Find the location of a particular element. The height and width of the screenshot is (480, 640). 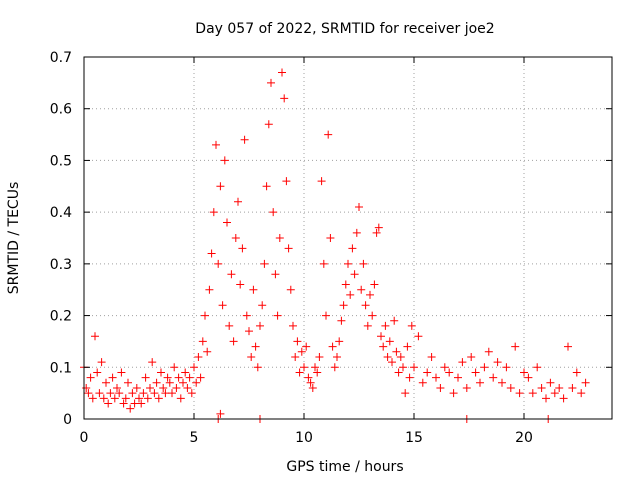

y-tick-label: 0.5 is located at coordinates (61, 161).